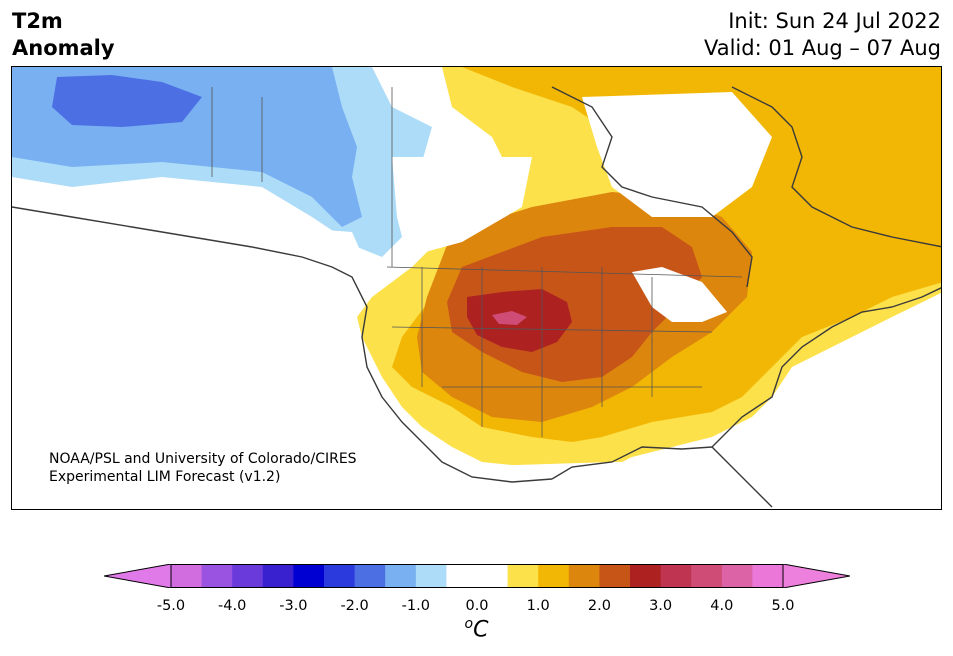 This screenshot has height=656, width=953. Describe the element at coordinates (127, 101) in the screenshot. I see `anomaly-field-neg3` at that location.